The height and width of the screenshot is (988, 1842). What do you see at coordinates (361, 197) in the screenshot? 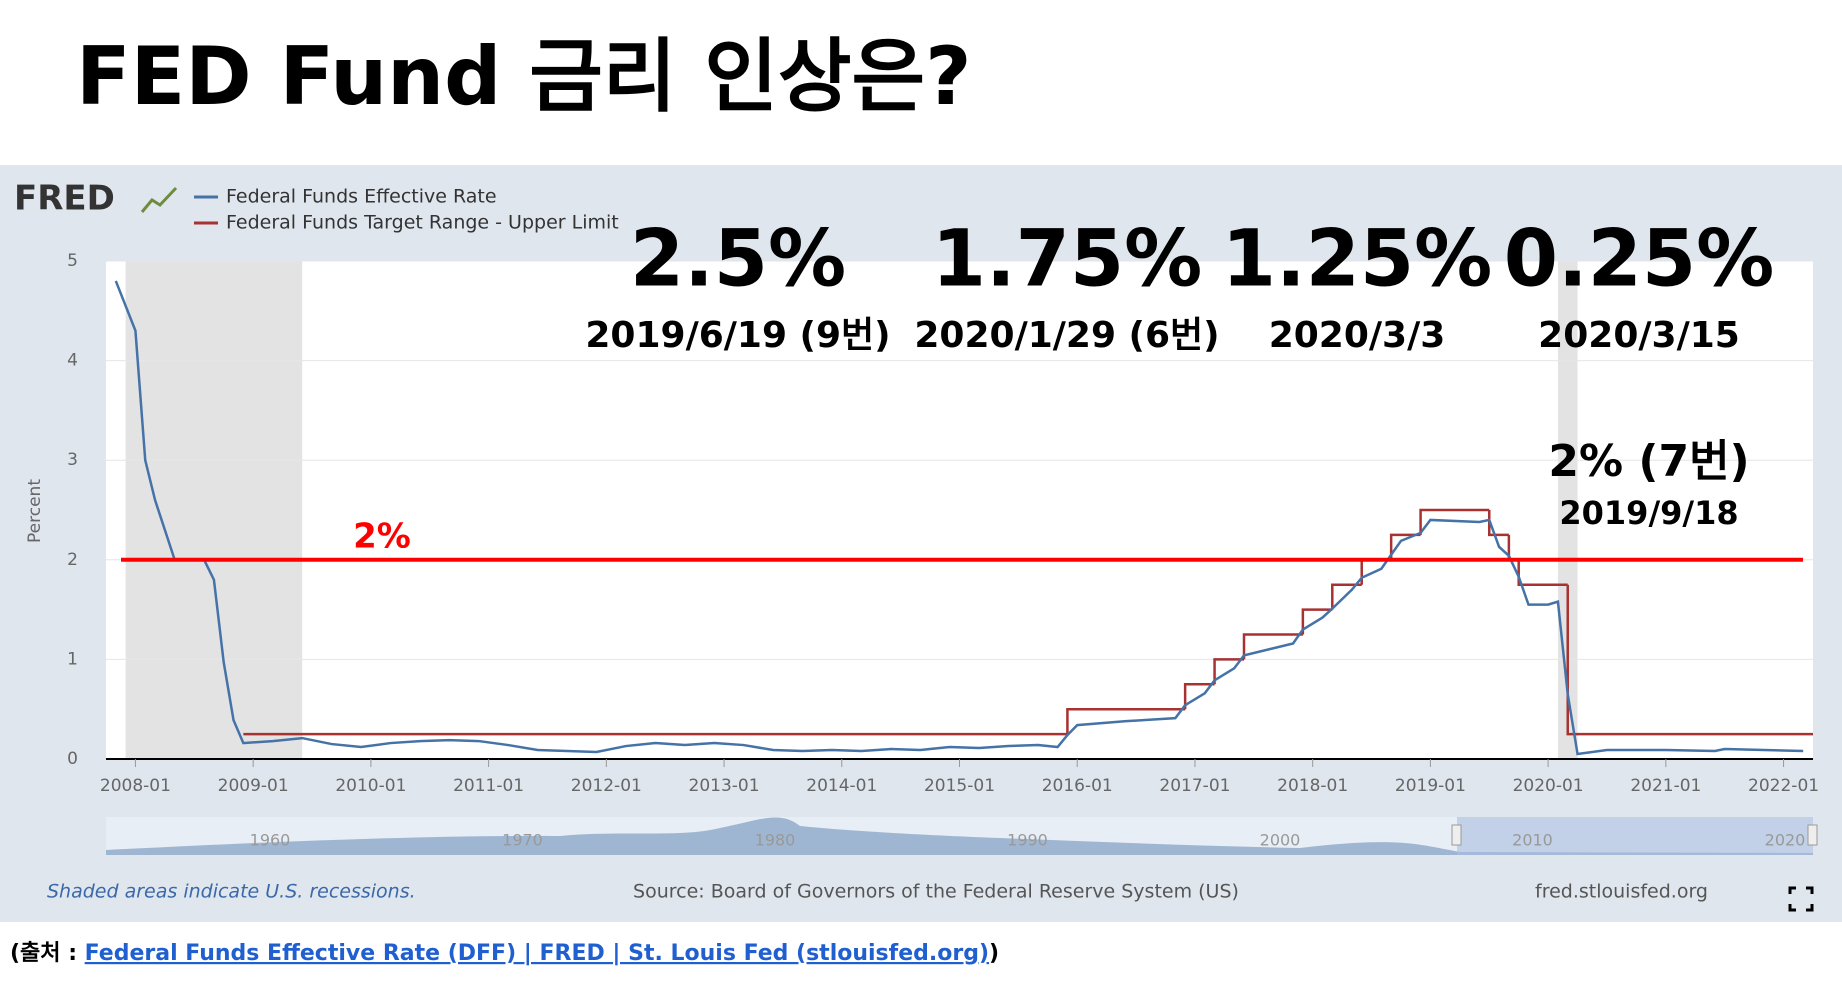
I see `legend-label: Federal Funds Effective Rate` at bounding box center [361, 197].